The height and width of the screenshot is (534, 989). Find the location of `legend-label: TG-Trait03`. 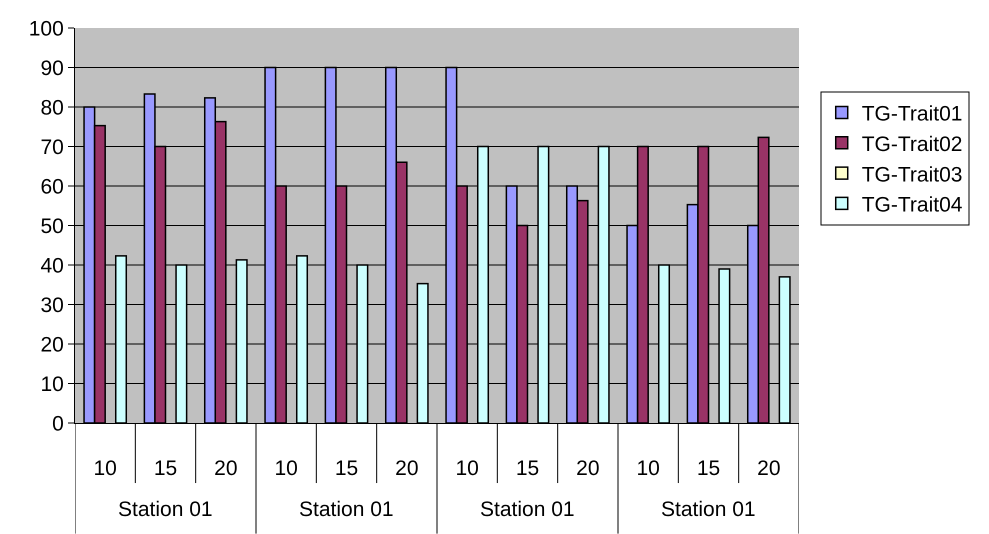

legend-label: TG-Trait03 is located at coordinates (912, 174).